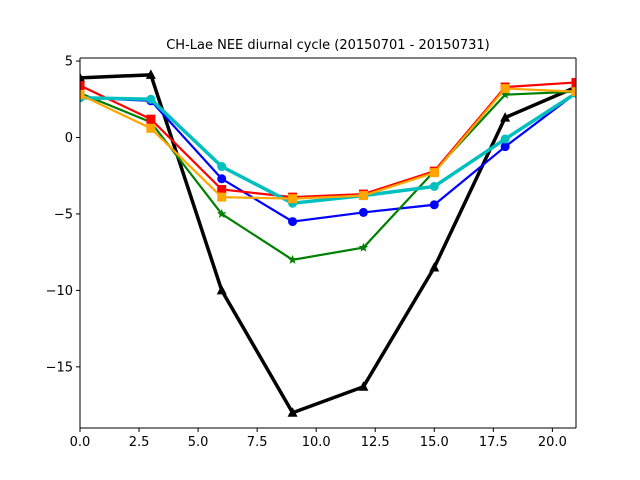  Describe the element at coordinates (69, 62) in the screenshot. I see `y-tick-label-0: 5` at that location.